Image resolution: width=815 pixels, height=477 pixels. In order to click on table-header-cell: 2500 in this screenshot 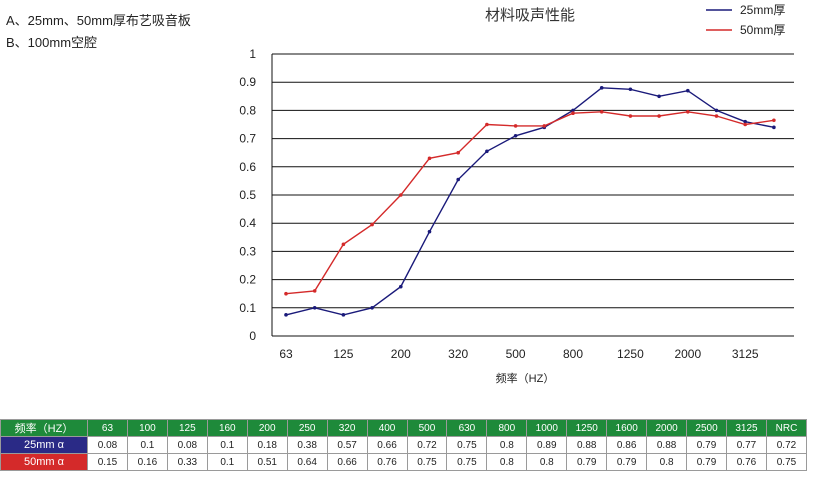, I will do `click(706, 428)`.